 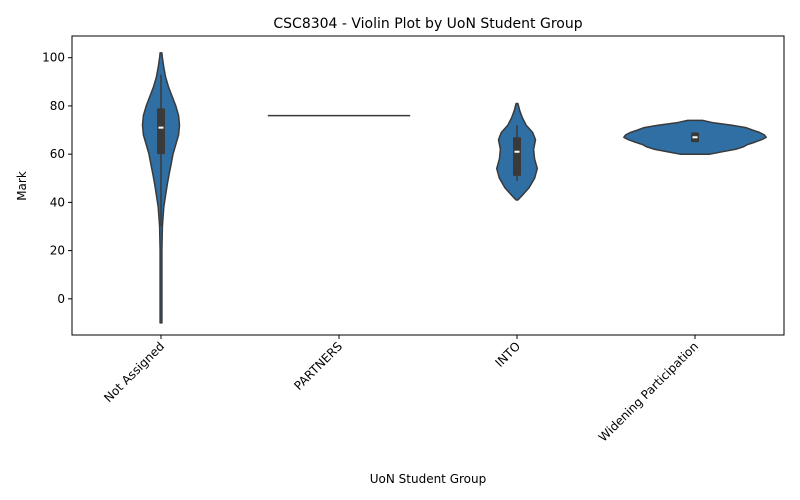 I want to click on y-tick-label: 0, so click(x=61, y=299).